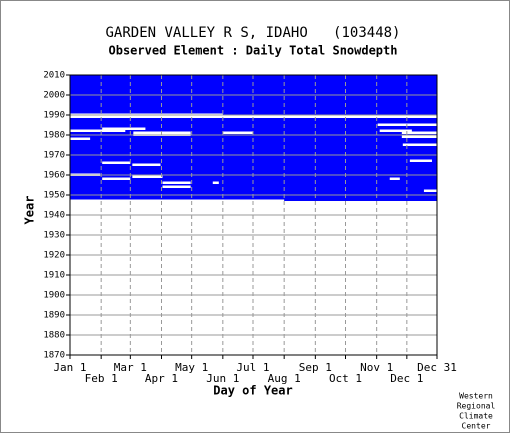 The width and height of the screenshot is (510, 433). What do you see at coordinates (54, 296) in the screenshot?
I see `y-tick-label: 1900` at bounding box center [54, 296].